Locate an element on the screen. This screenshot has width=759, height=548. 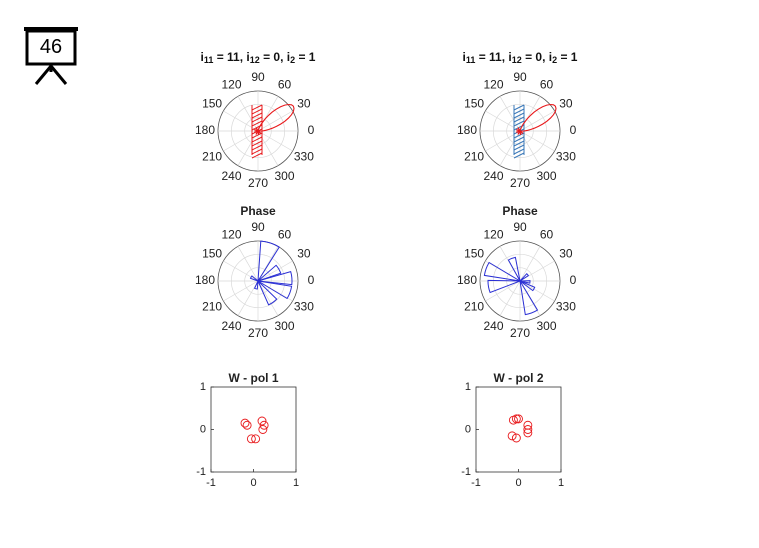
y-tick-label: 1 is located at coordinates (468, 387).